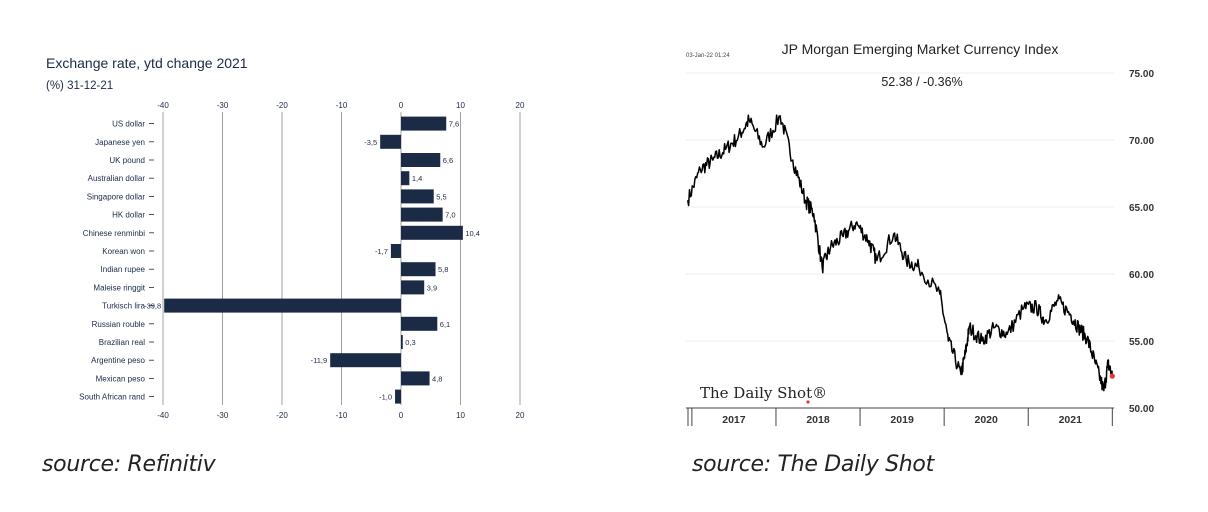 The image size is (1208, 512). Describe the element at coordinates (920, 49) in the screenshot. I see `right-chart-title: JP Morgan Emerging Market Currency Index` at that location.